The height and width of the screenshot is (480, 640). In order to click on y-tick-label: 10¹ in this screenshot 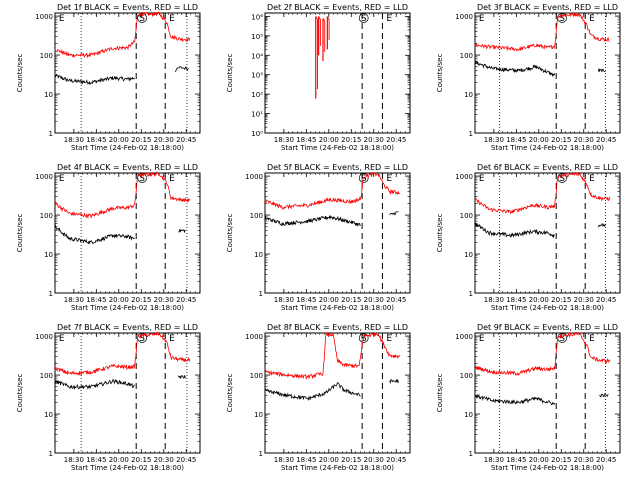, I will do `click(257, 115)`.